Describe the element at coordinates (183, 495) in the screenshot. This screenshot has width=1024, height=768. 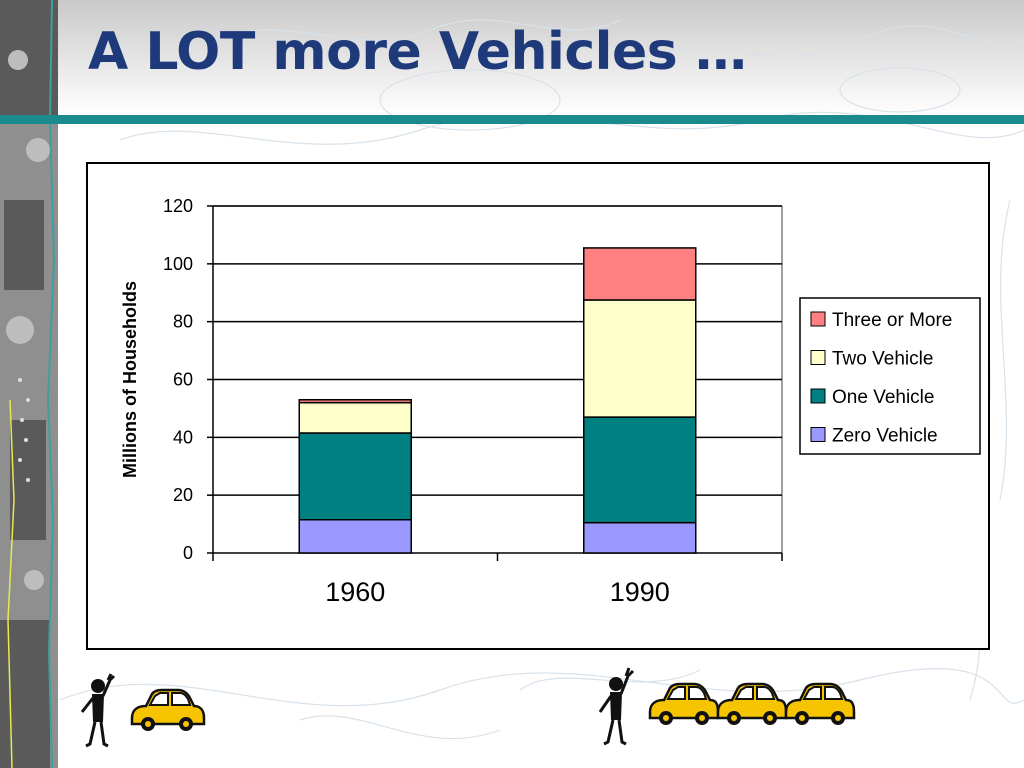
I see `y-tick-label: 20` at that location.